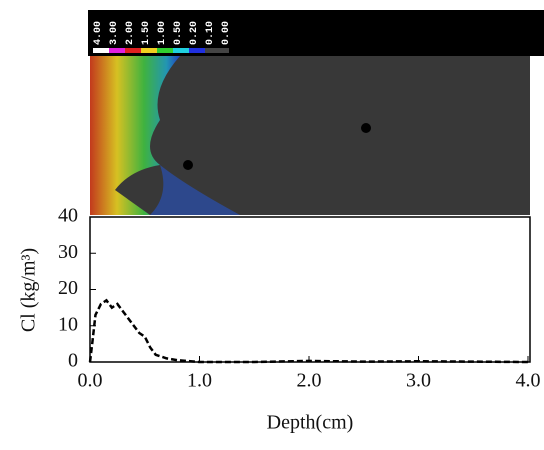 Image resolution: width=544 pixels, height=450 pixels. Describe the element at coordinates (135, 135) in the screenshot. I see `map-cl-region` at that location.